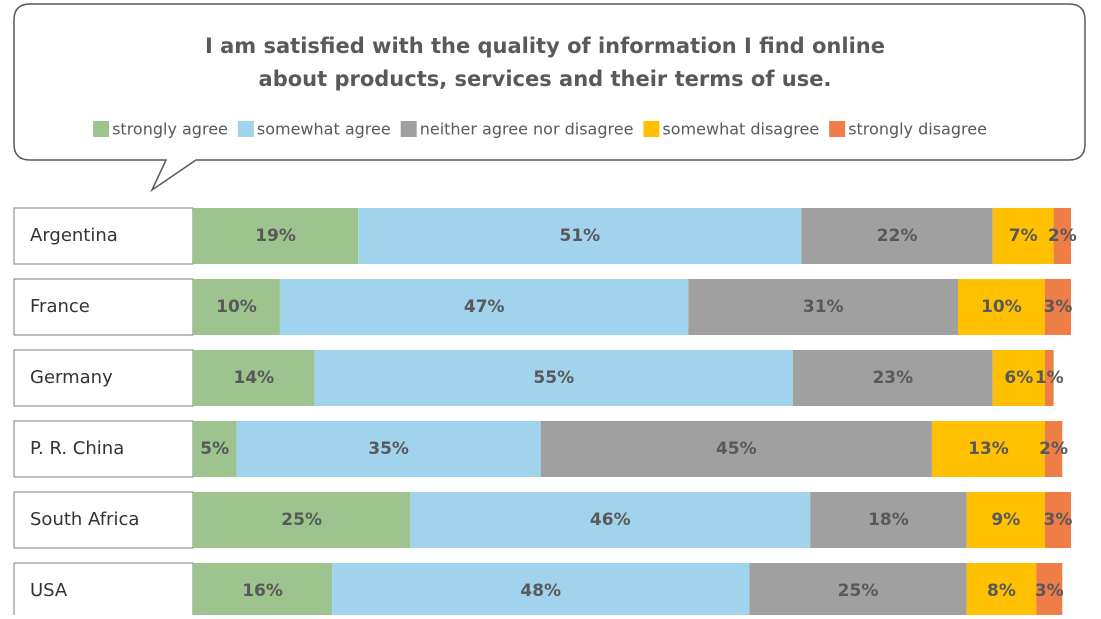 The height and width of the screenshot is (619, 1101). I want to click on value-label: 6%, so click(1018, 378).